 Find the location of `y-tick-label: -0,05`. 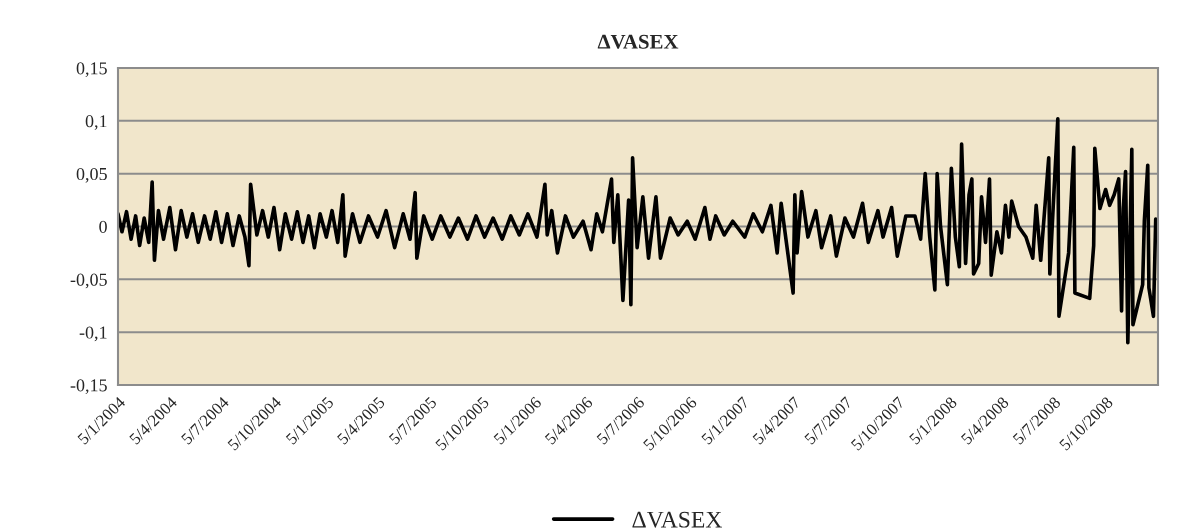

y-tick-label: -0,05 is located at coordinates (88, 281).